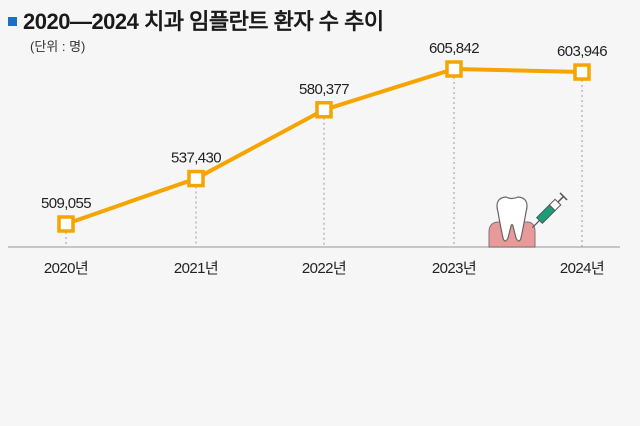 This screenshot has width=640, height=426. I want to click on data-label: 605,842, so click(454, 48).